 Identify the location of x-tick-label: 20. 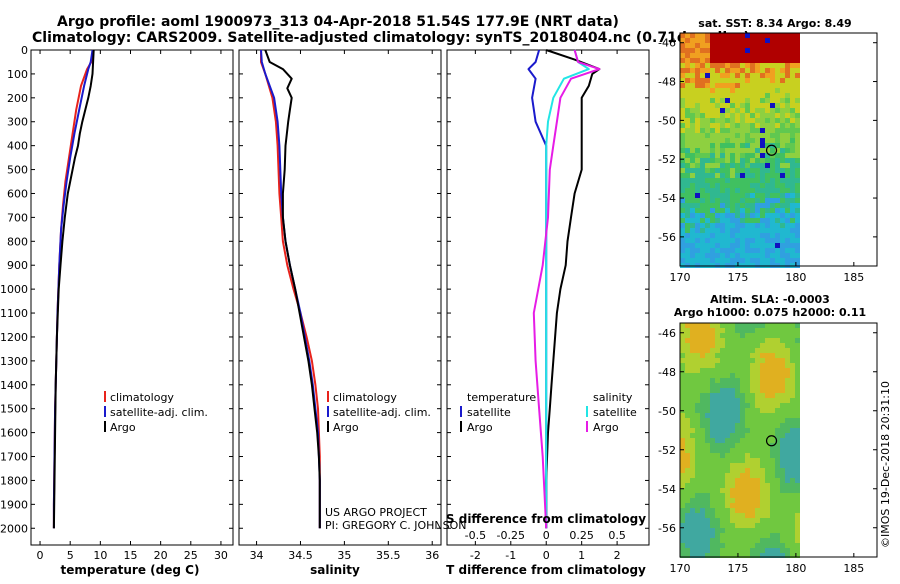
(161, 555).